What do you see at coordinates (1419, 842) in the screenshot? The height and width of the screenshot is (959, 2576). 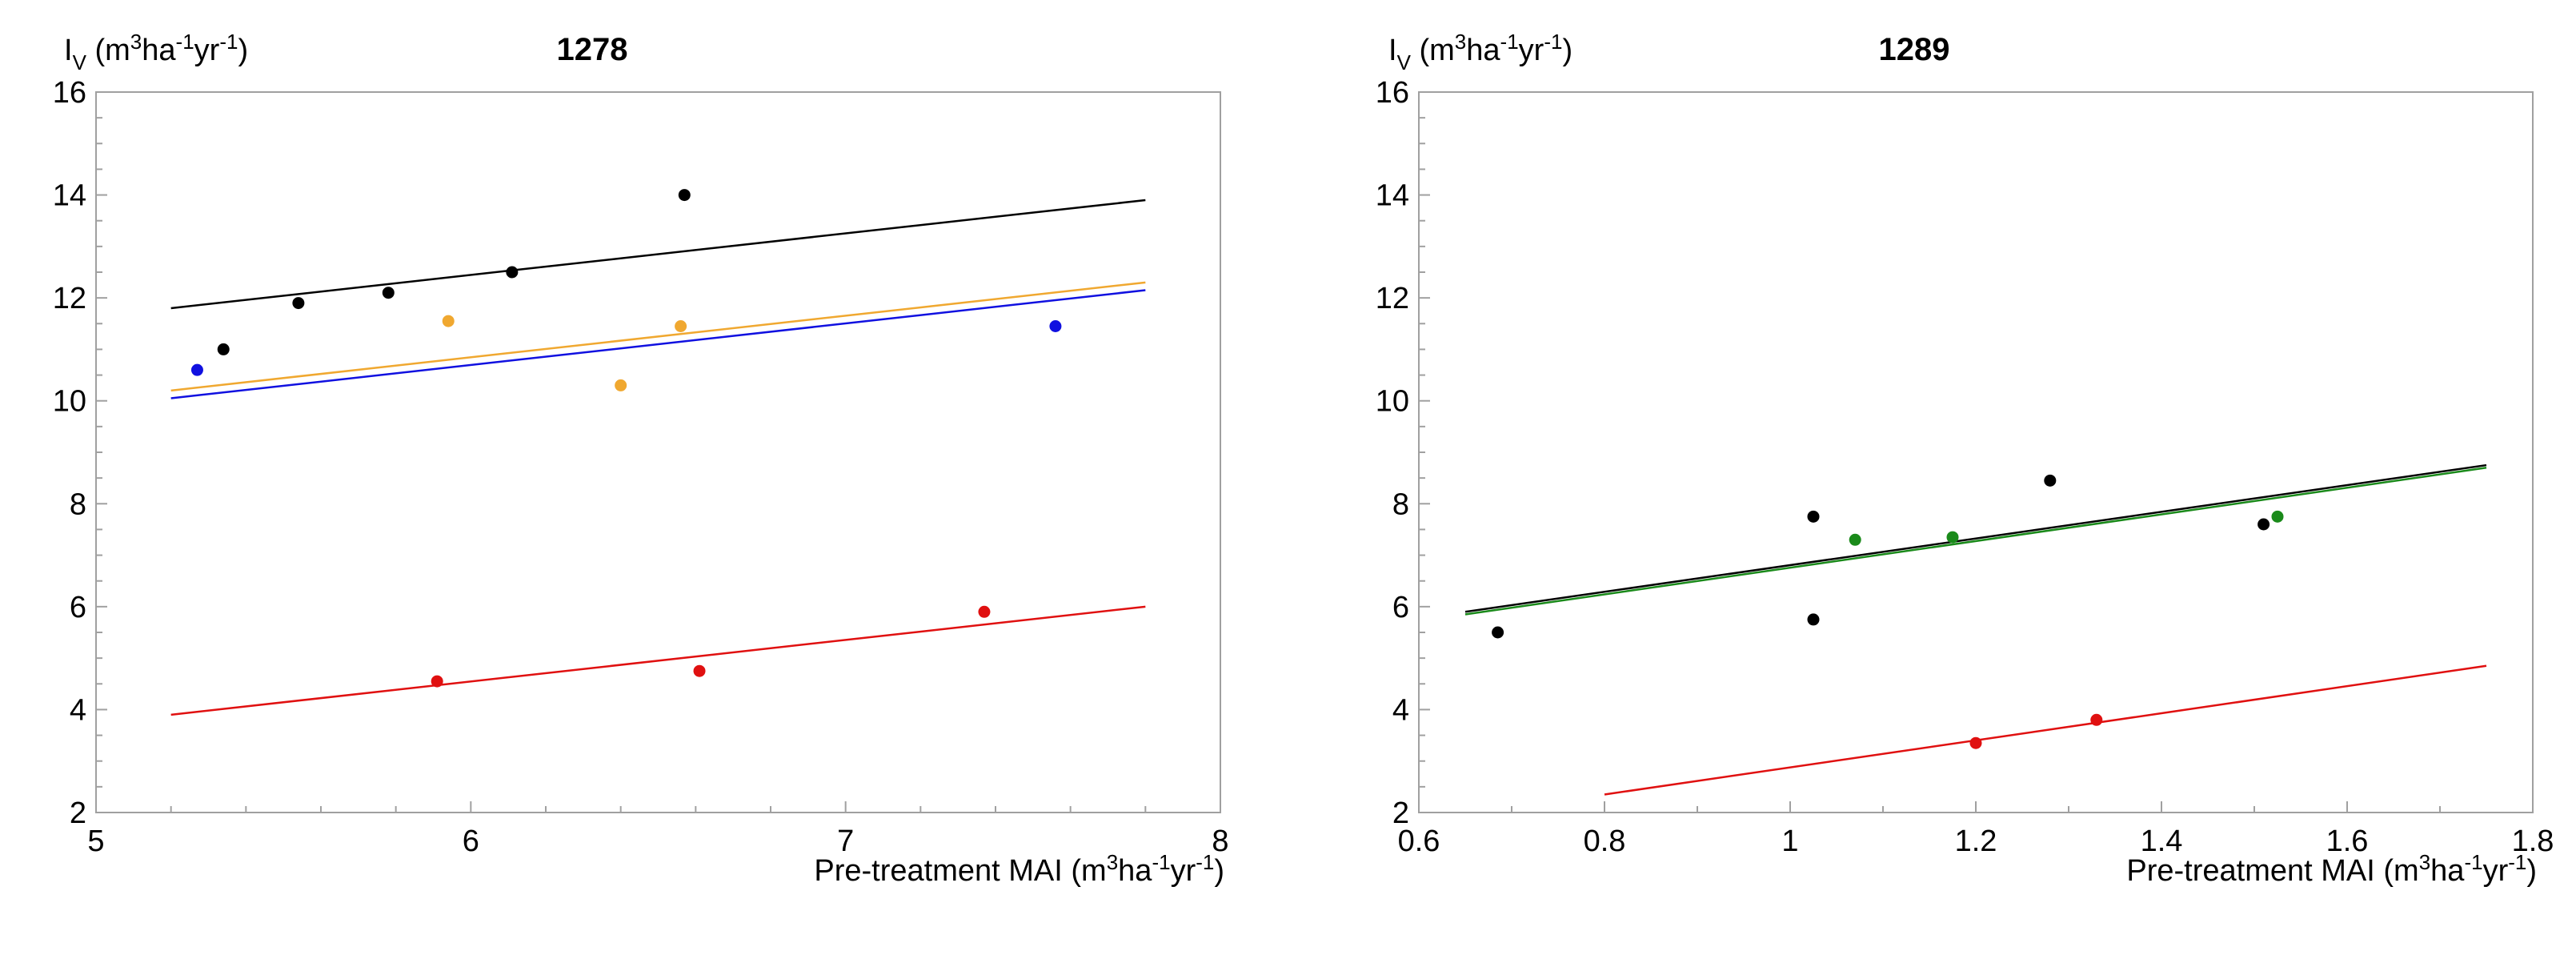 I see `x-tick-label: 0.6` at bounding box center [1419, 842].